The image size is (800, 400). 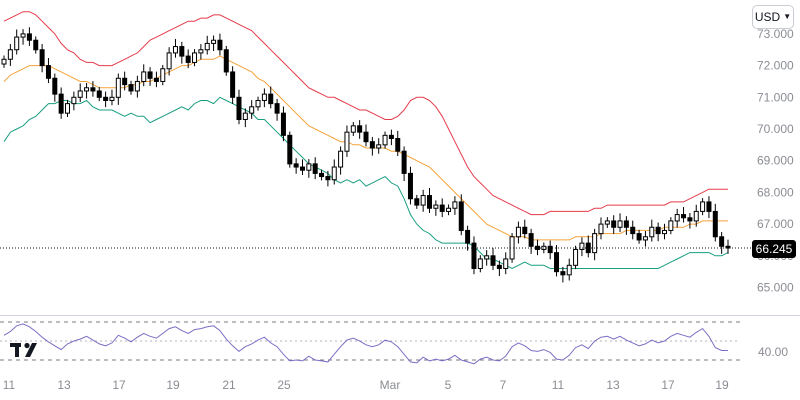 What do you see at coordinates (775, 161) in the screenshot?
I see `price-tick-label: 69.000` at bounding box center [775, 161].